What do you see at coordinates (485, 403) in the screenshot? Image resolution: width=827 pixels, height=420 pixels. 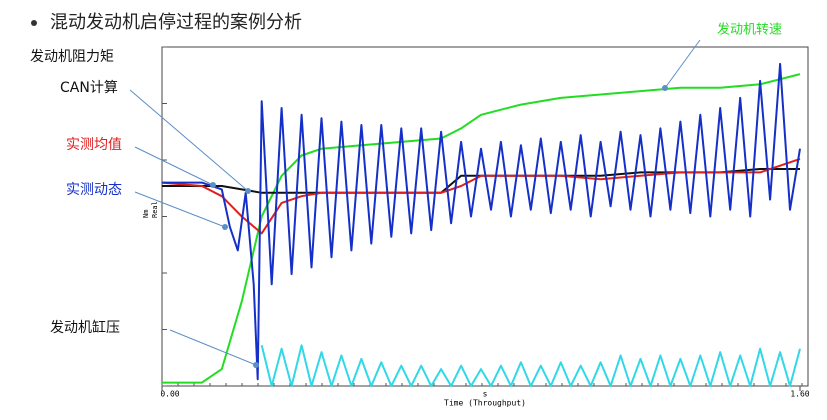 I see `x-axis-label: Time (Throughput)` at bounding box center [485, 403].